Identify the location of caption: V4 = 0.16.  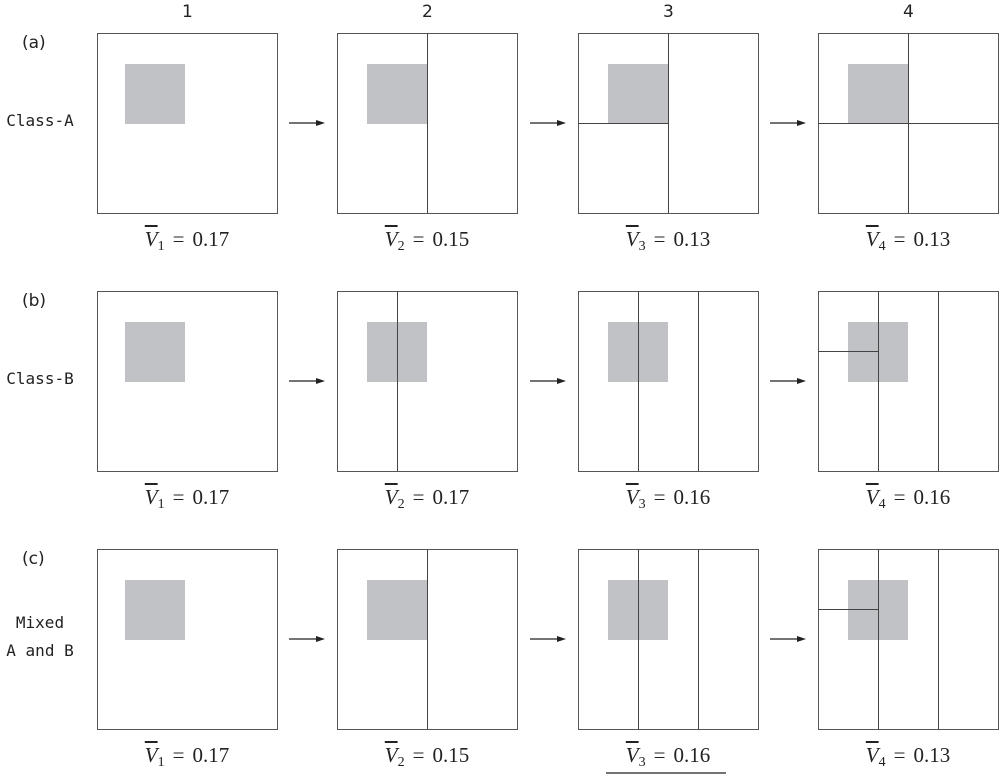
(908, 499).